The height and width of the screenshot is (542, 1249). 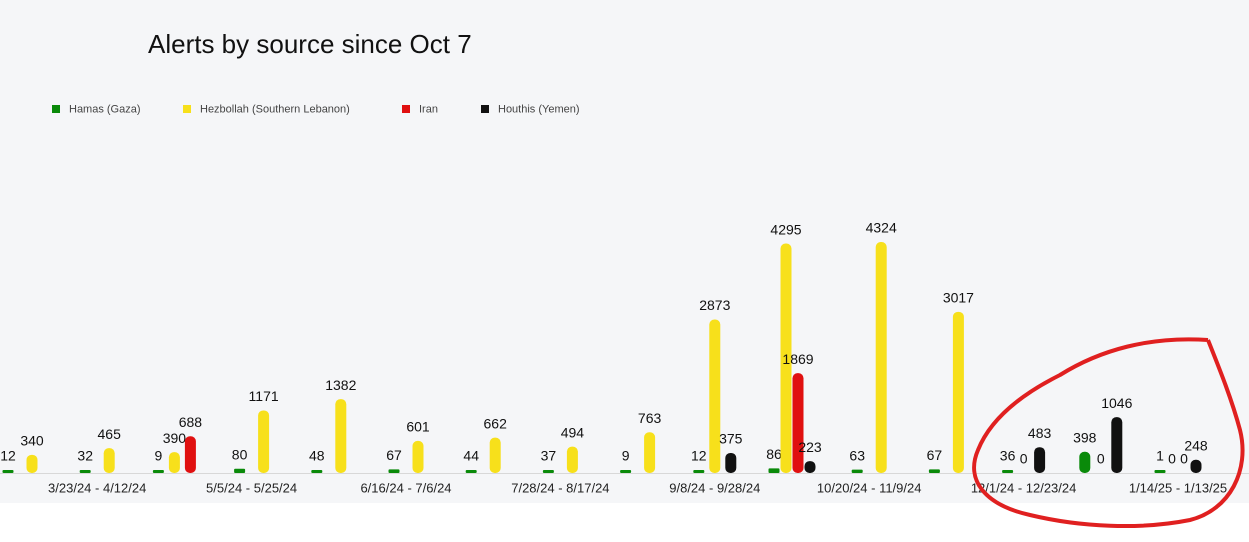 What do you see at coordinates (731, 439) in the screenshot?
I see `value-label: 375` at bounding box center [731, 439].